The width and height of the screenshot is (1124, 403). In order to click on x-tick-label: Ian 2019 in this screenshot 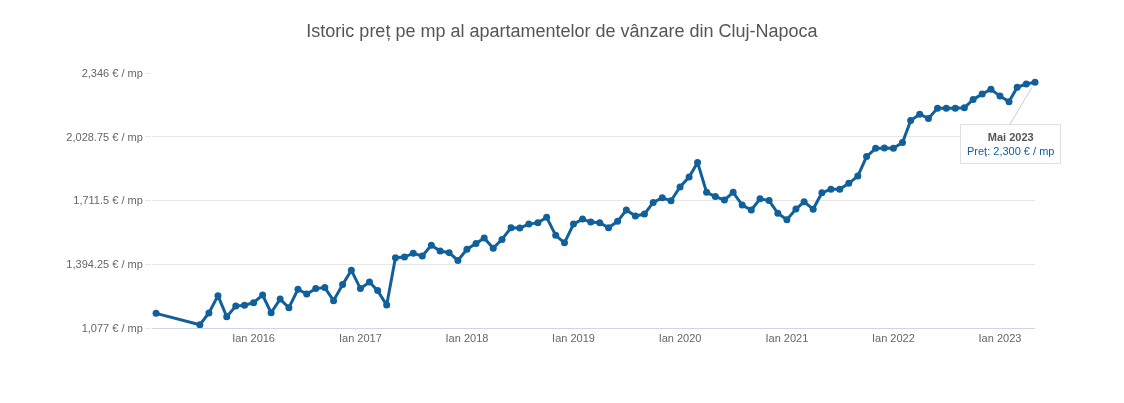, I will do `click(573, 338)`.